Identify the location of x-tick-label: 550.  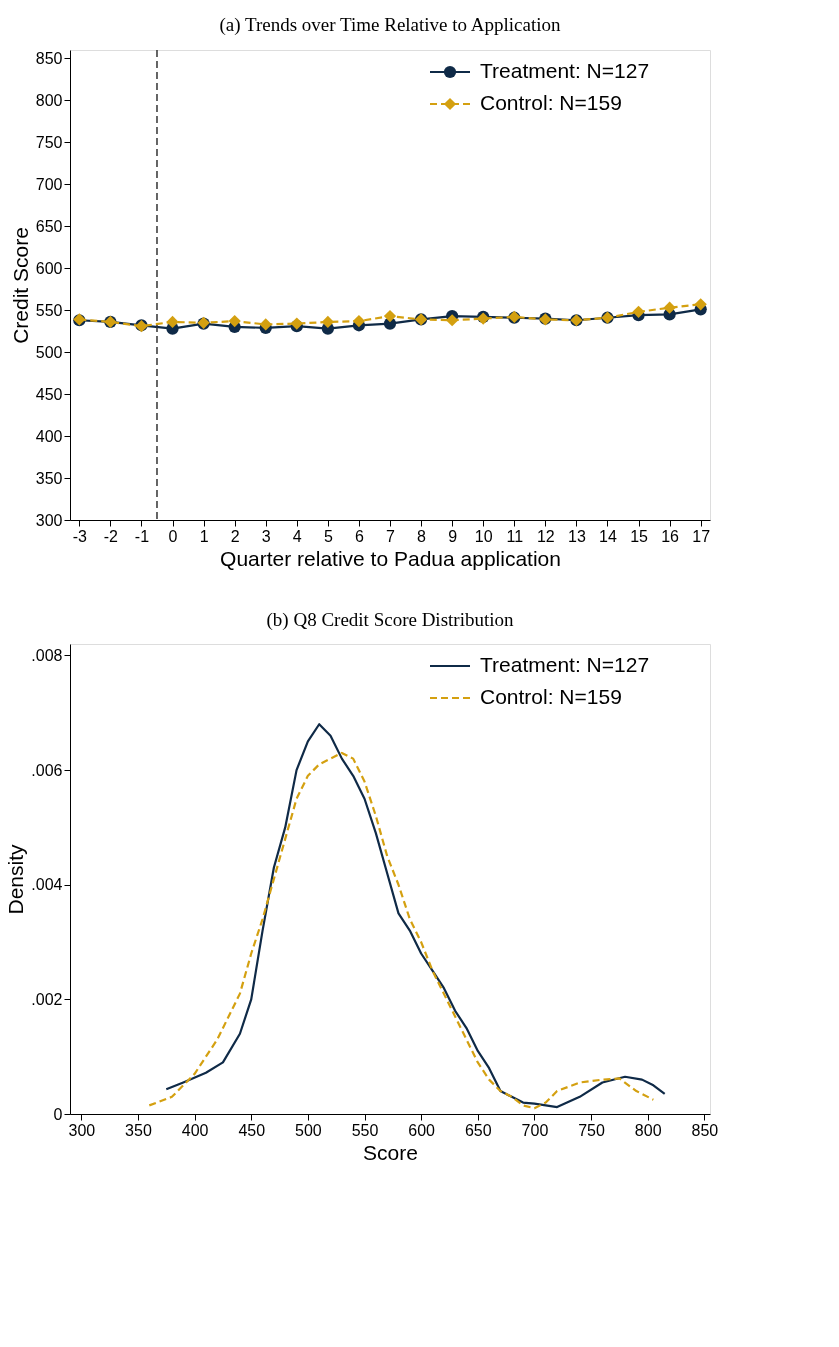
(365, 1130).